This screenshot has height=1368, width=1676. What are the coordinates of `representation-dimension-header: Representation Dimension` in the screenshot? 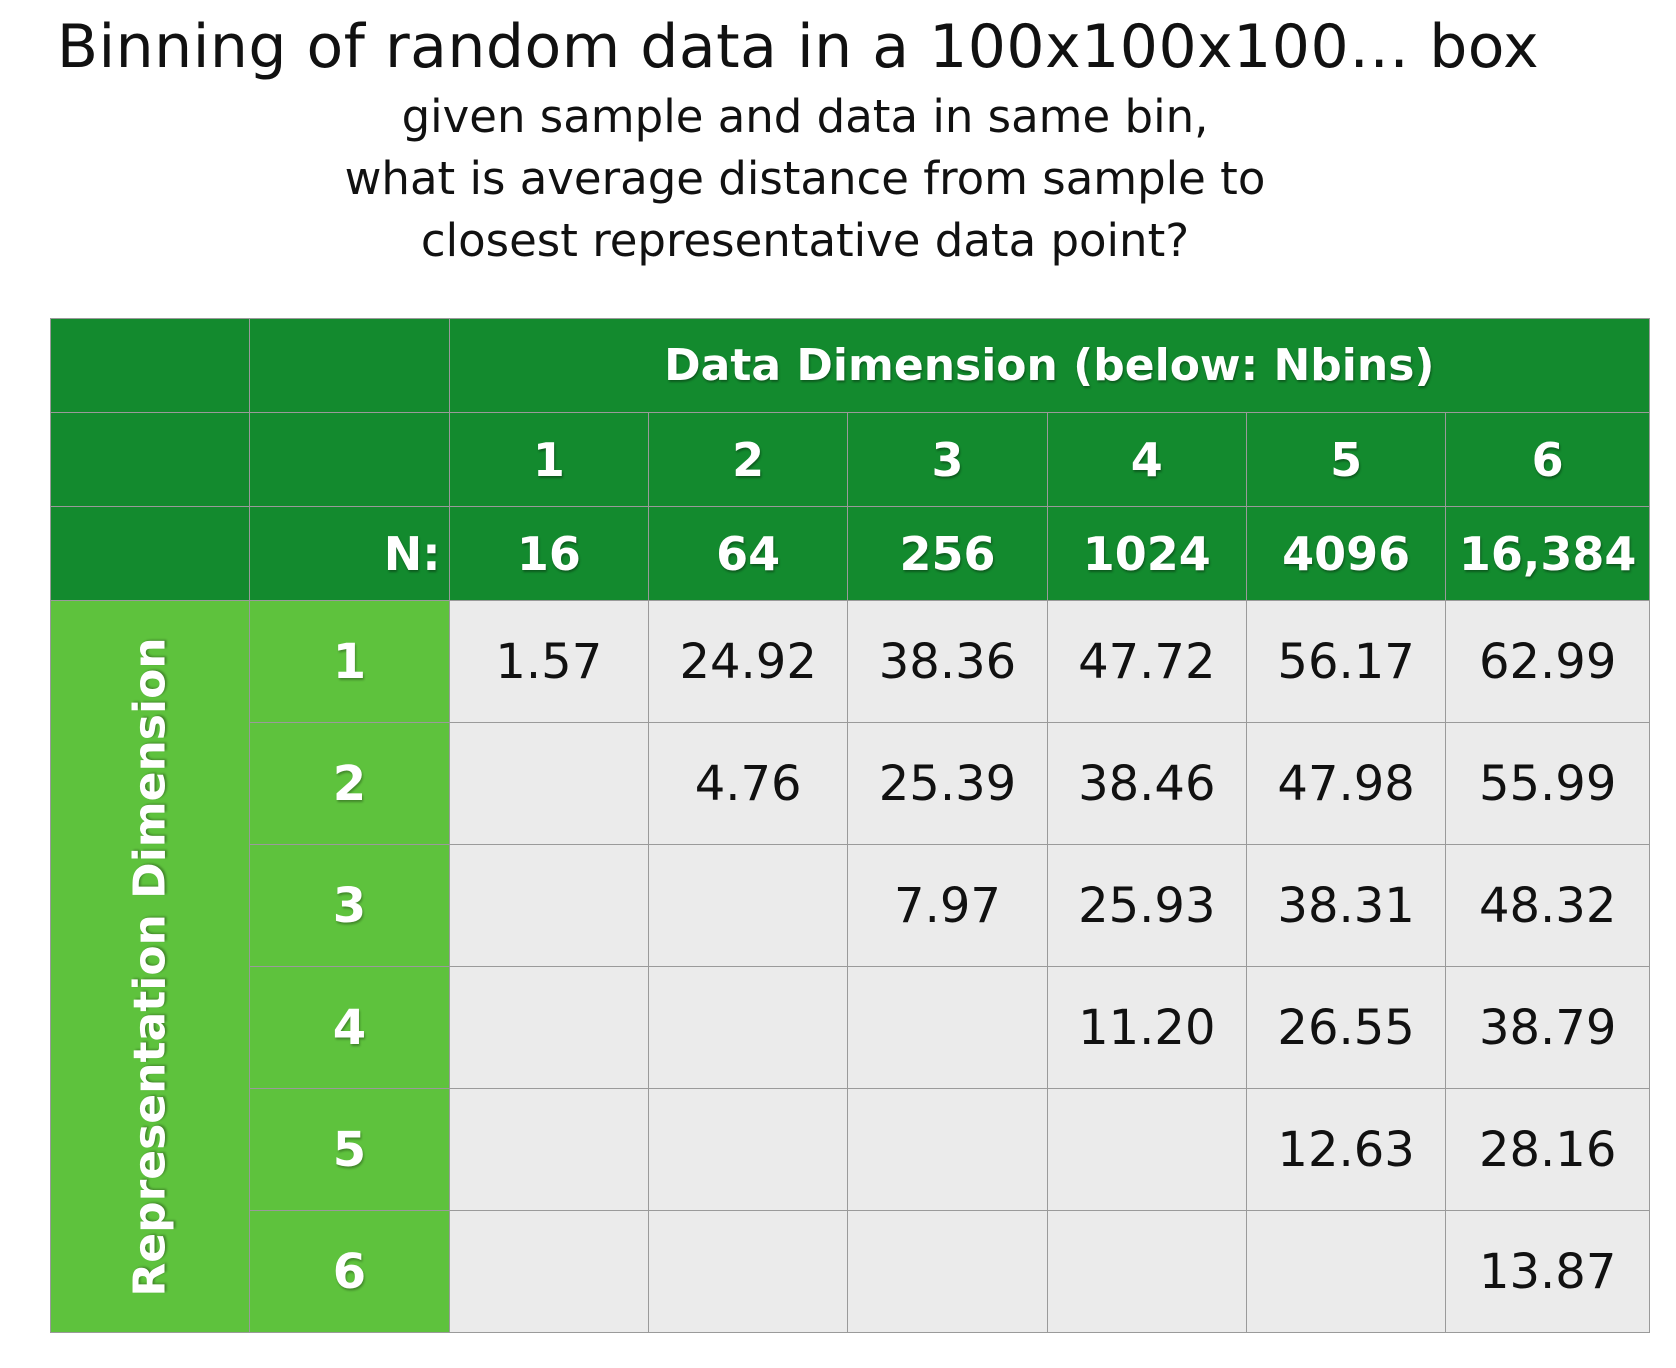 It's located at (150, 966).